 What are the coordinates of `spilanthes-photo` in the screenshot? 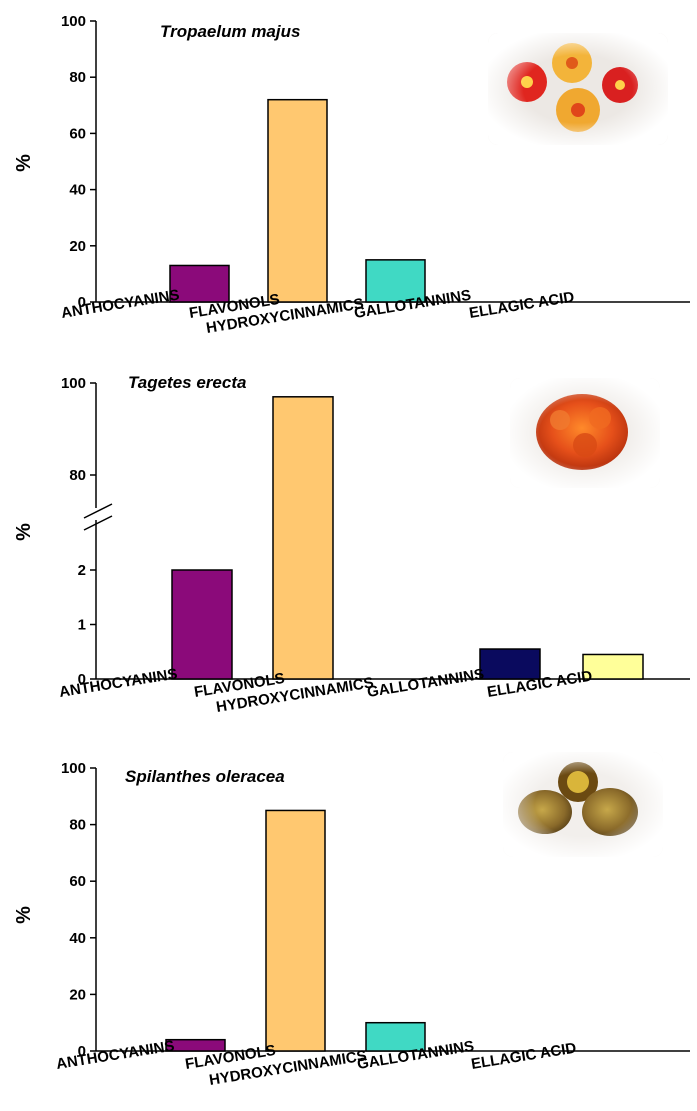 It's located at (583, 804).